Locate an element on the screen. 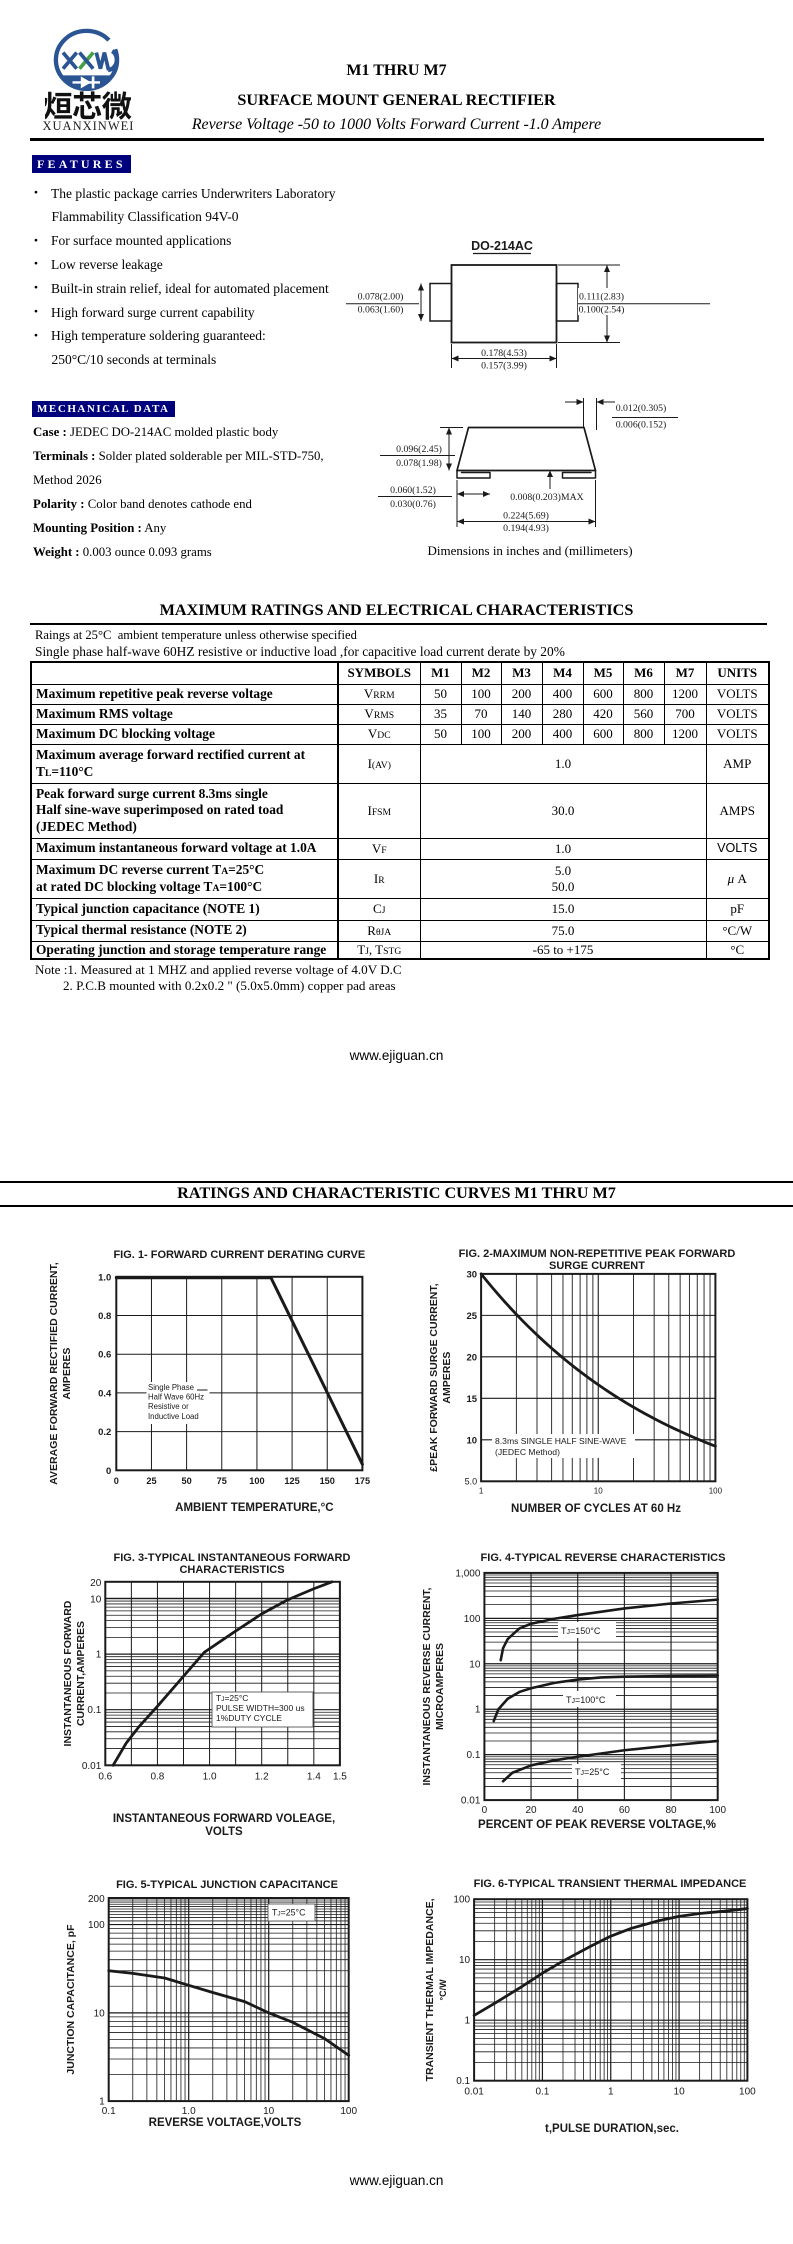  svg-text: Half Wave 60Hz is located at coordinates (176, 1397).